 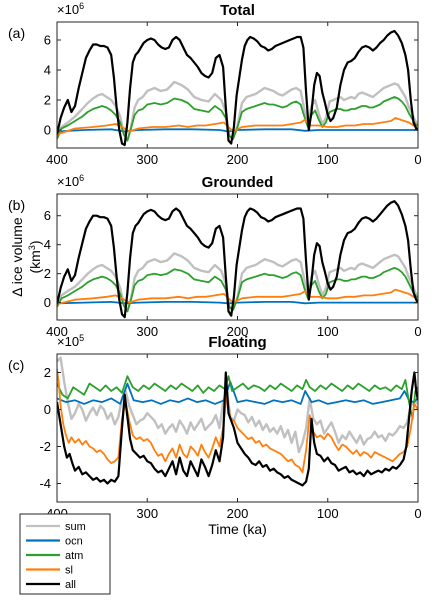 What do you see at coordinates (26, 257) in the screenshot?
I see `y-axis-label: Δ ice volume (km3)` at bounding box center [26, 257].